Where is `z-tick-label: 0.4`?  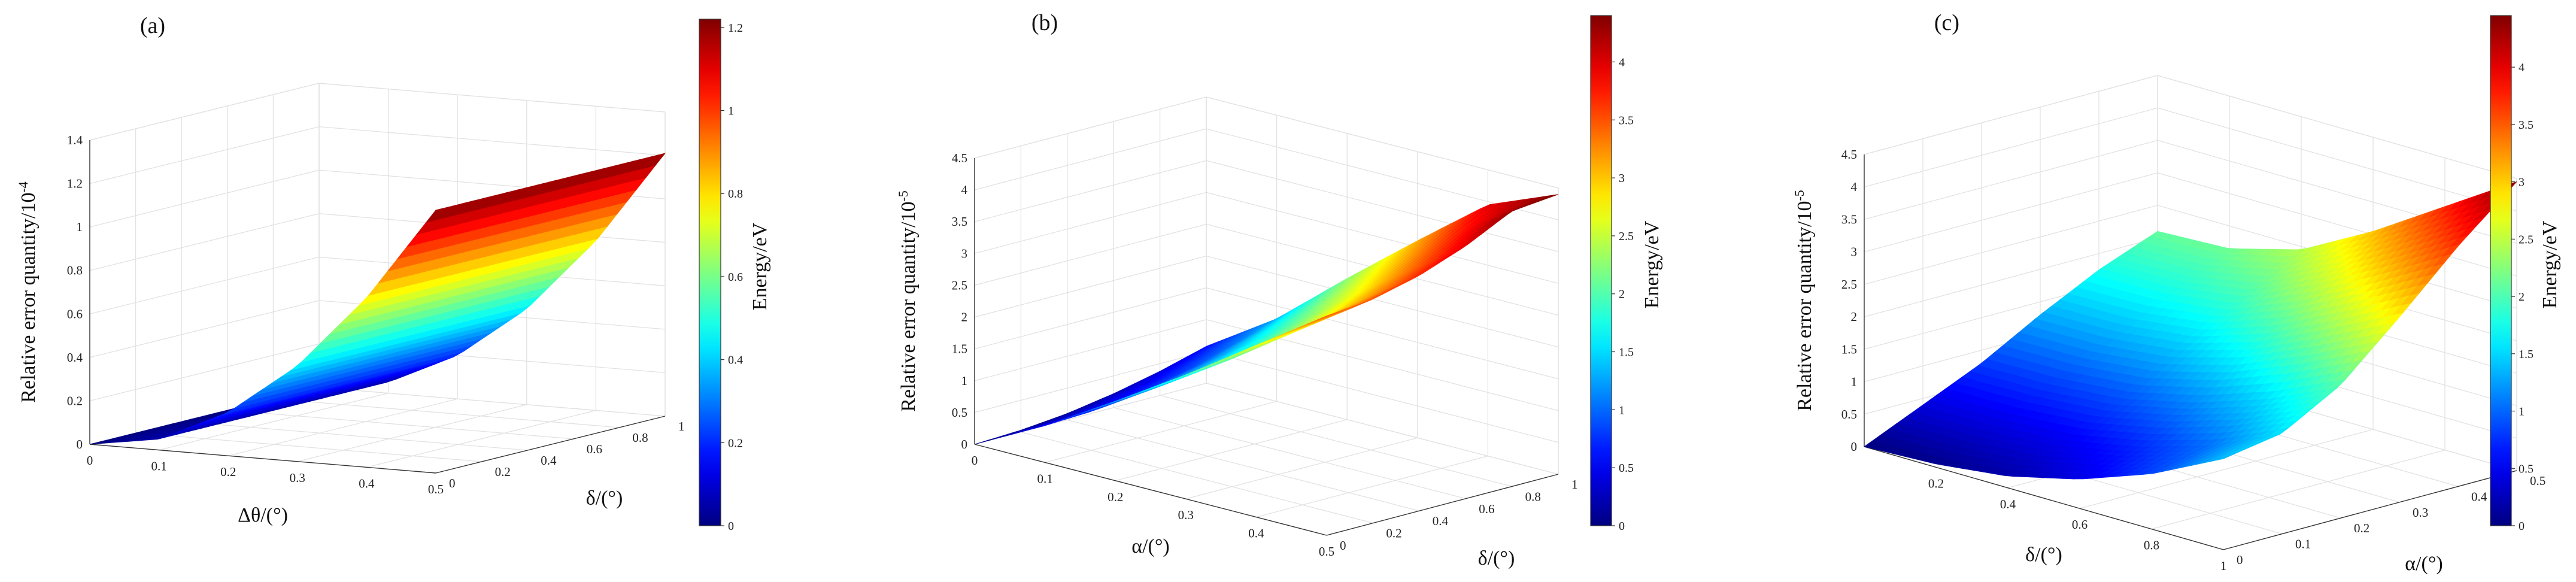
z-tick-label: 0.4 is located at coordinates (75, 357).